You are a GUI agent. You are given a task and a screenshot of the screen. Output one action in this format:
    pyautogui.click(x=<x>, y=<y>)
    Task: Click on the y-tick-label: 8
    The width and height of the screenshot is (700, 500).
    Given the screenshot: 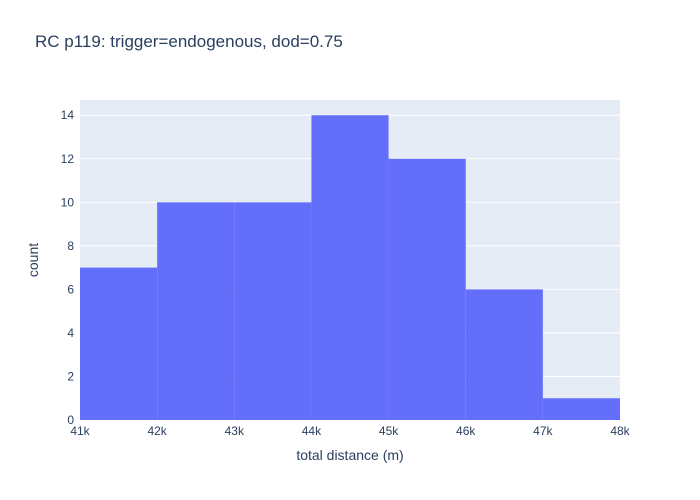 What is the action you would take?
    pyautogui.click(x=70, y=246)
    